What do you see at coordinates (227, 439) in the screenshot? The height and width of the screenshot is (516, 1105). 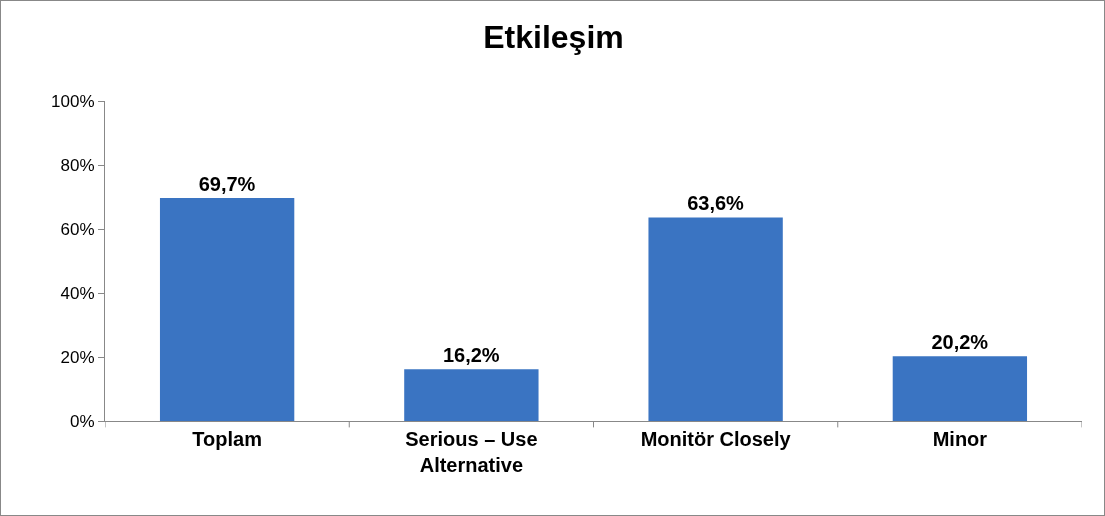 I see `x-tick-label: Toplam` at bounding box center [227, 439].